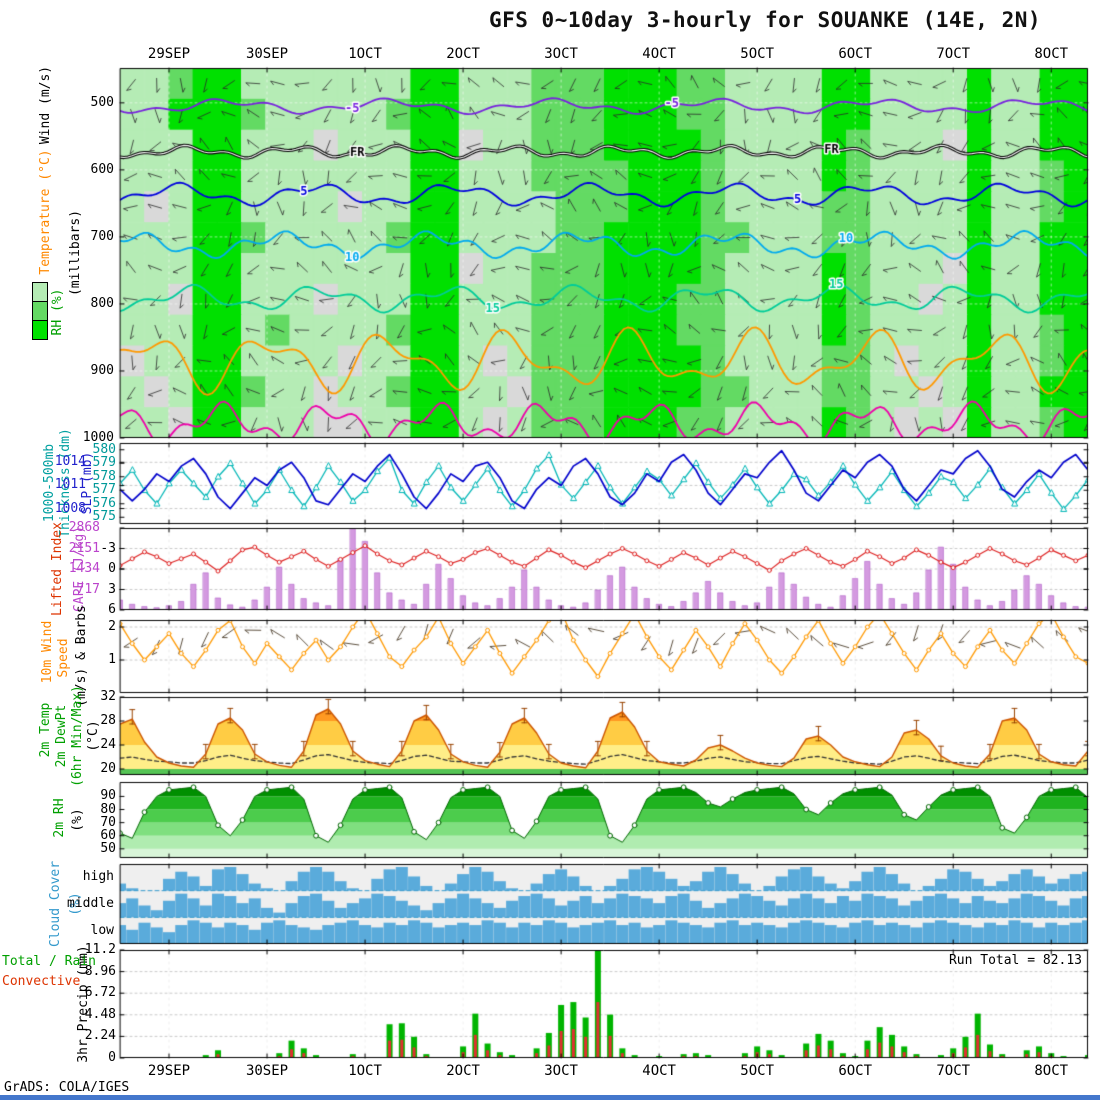  I want to click on thickness-axis-label-1: 1000-500mb, so click(49, 483).